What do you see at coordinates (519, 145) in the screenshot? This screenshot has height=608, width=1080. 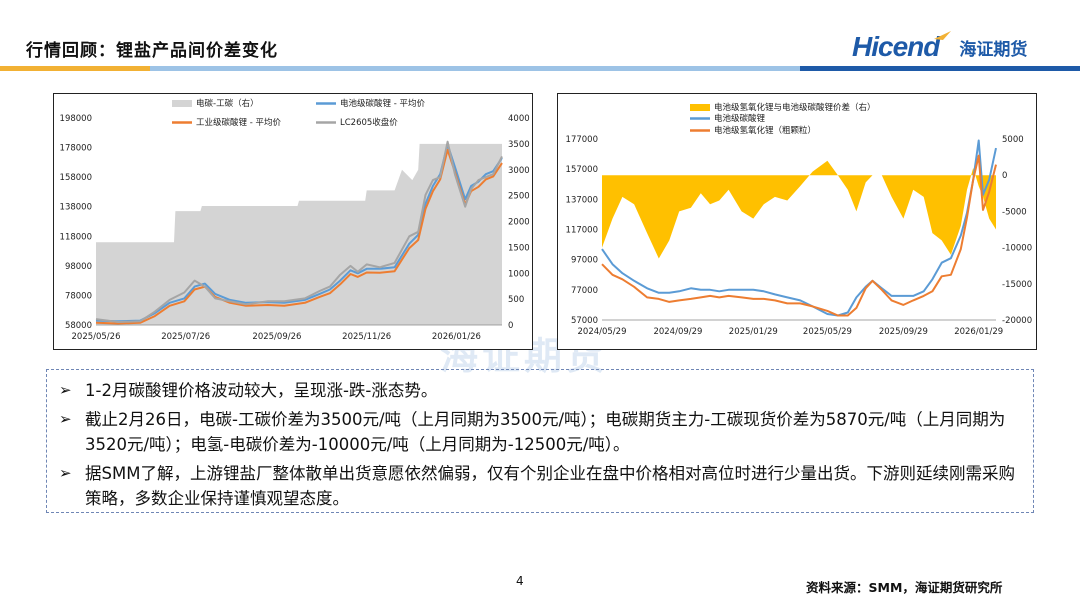 I see `y-right-tick-label: 3500` at bounding box center [519, 145].